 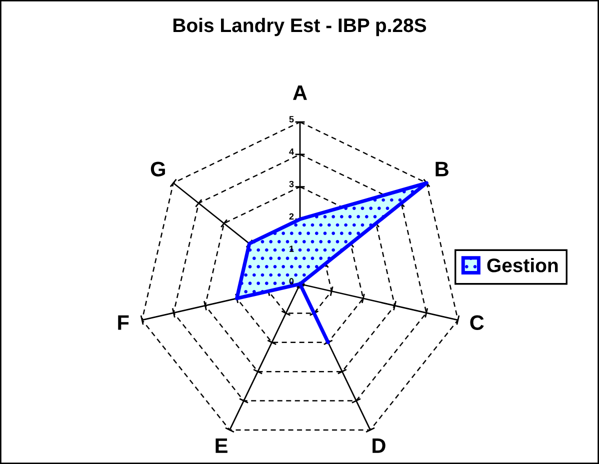 What do you see at coordinates (291, 119) in the screenshot?
I see `y-tick-label: 5` at bounding box center [291, 119].